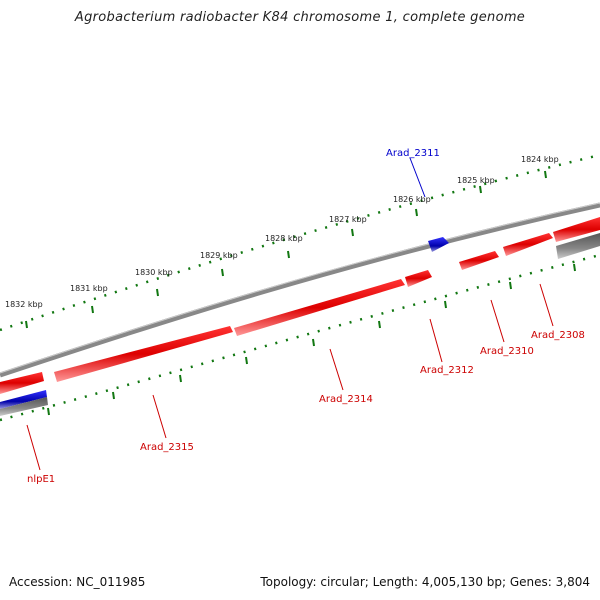 The height and width of the screenshot is (600, 600). Describe the element at coordinates (24, 403) in the screenshot. I see `blue-feature-left` at that location.